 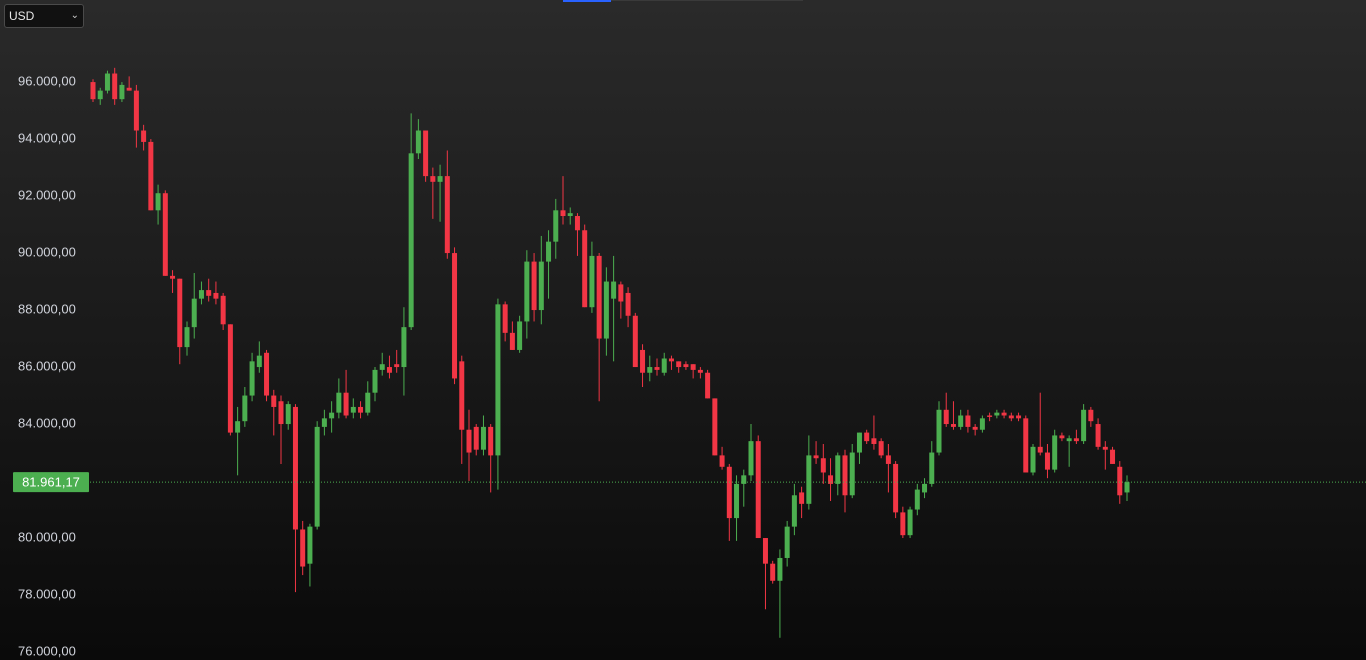 I want to click on y-tick-label: 78.000,00, so click(x=47, y=593).